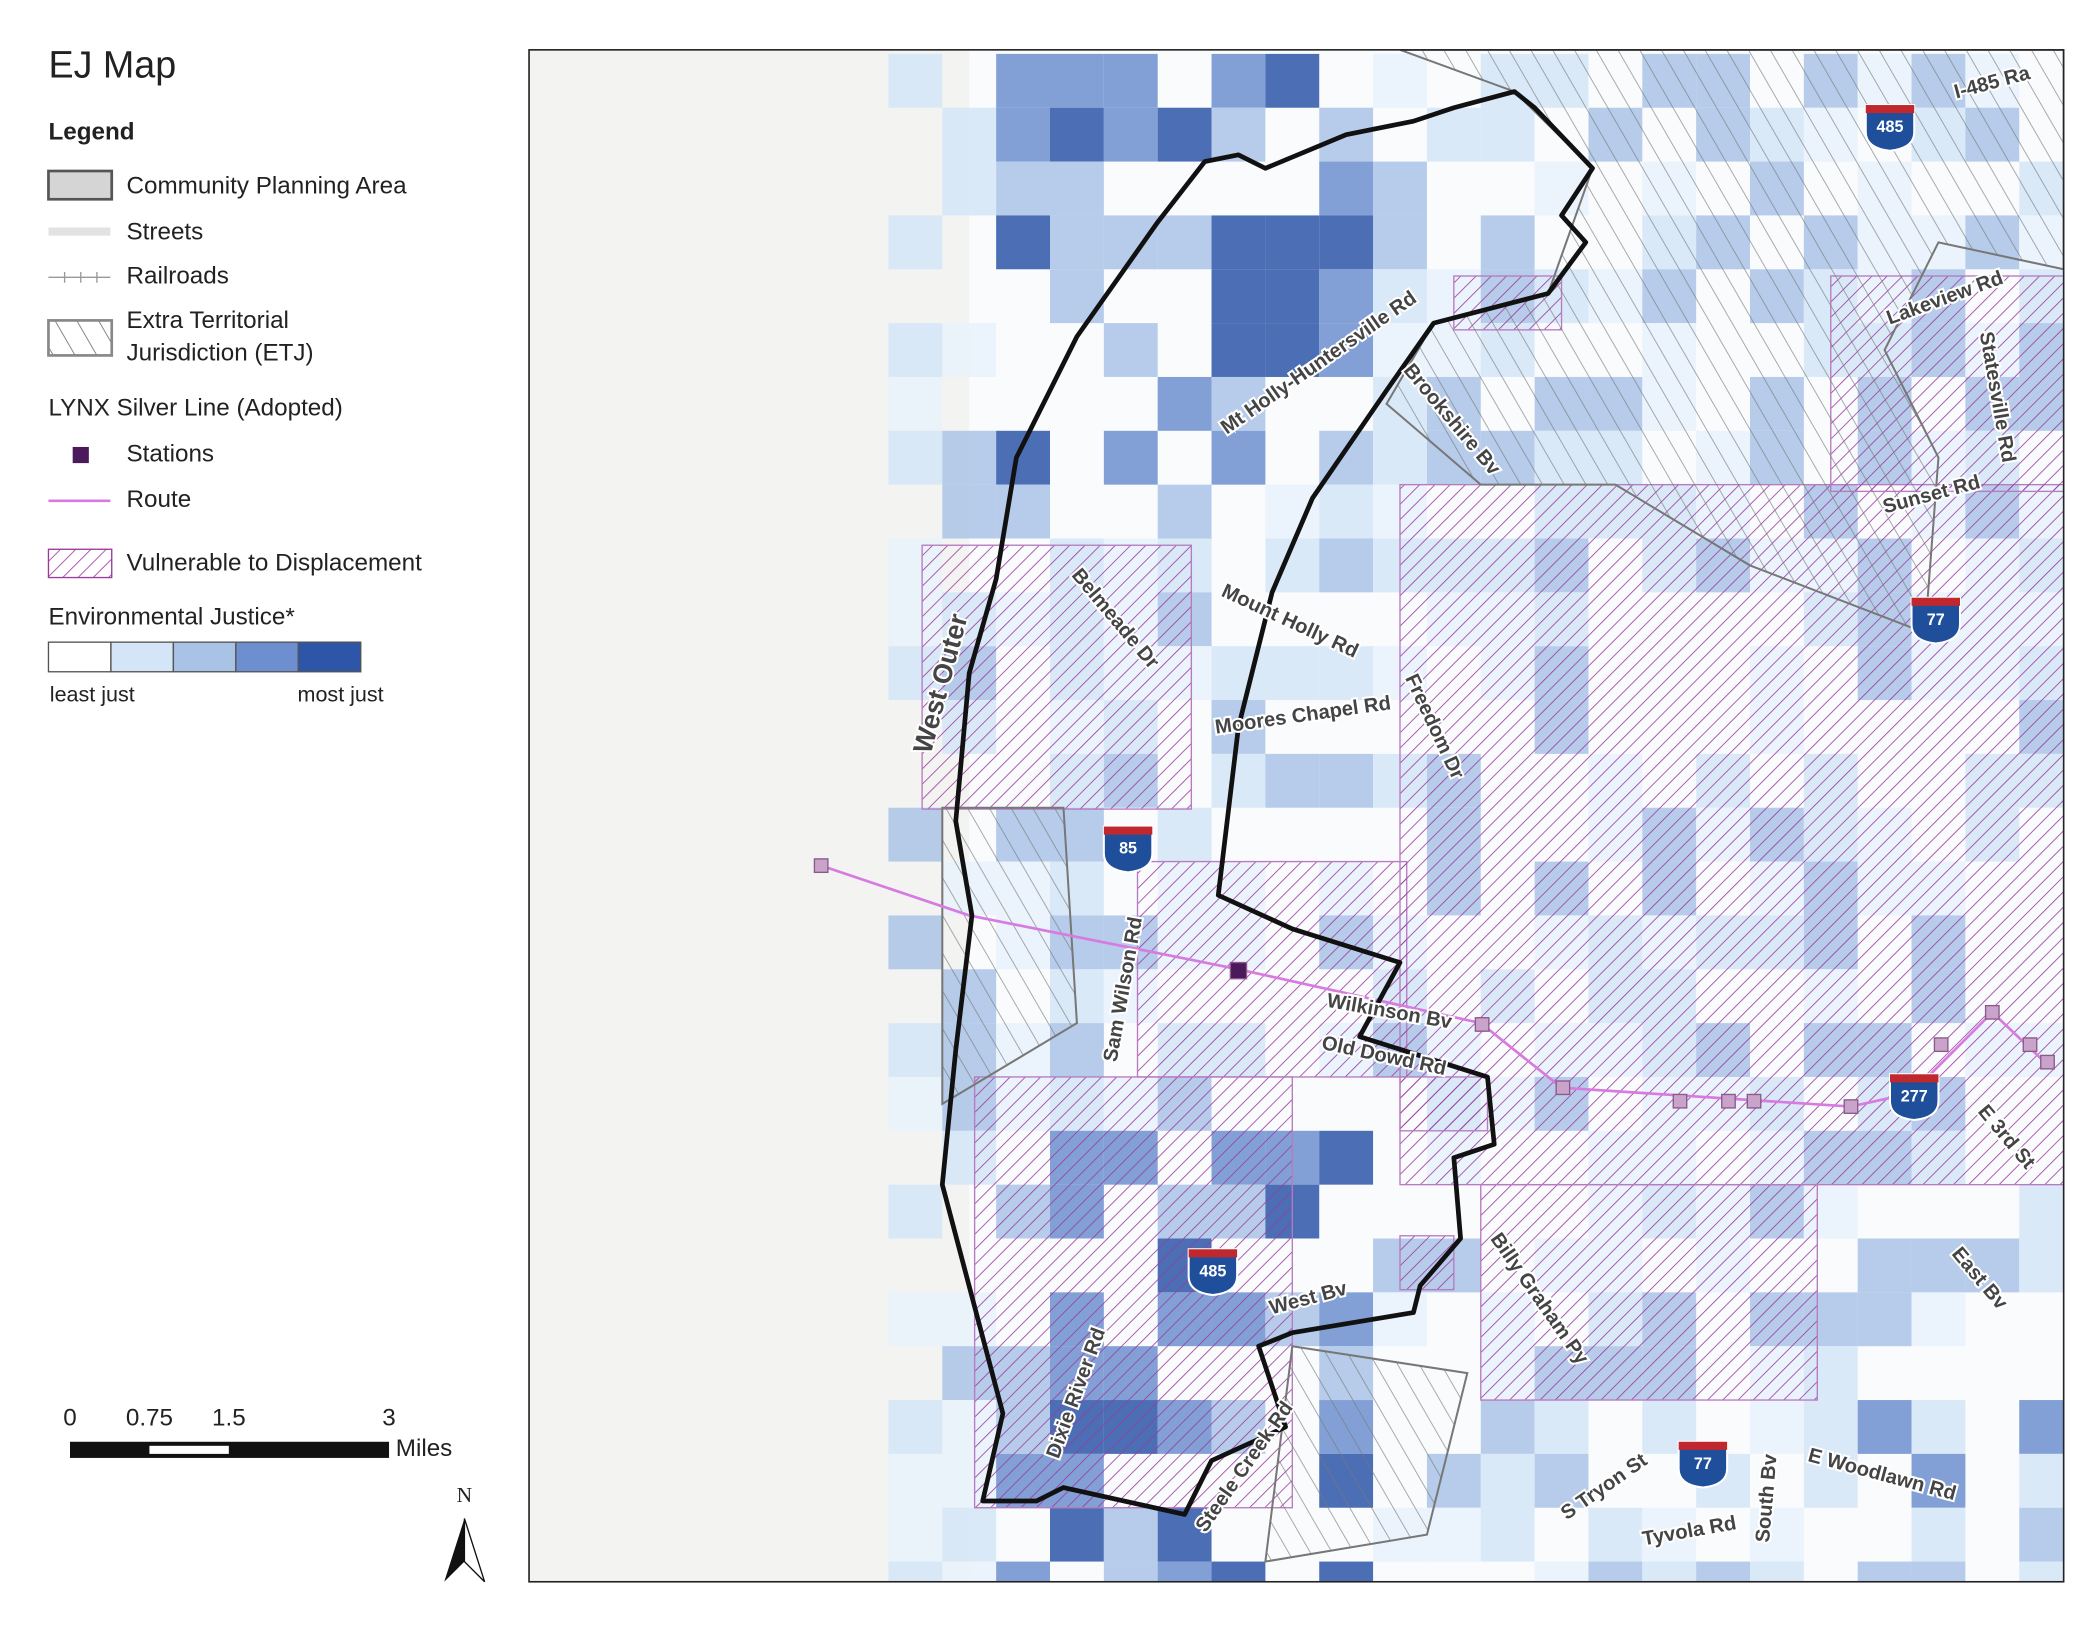 This screenshot has height=1628, width=2100. I want to click on legend-label: Route, so click(159, 499).